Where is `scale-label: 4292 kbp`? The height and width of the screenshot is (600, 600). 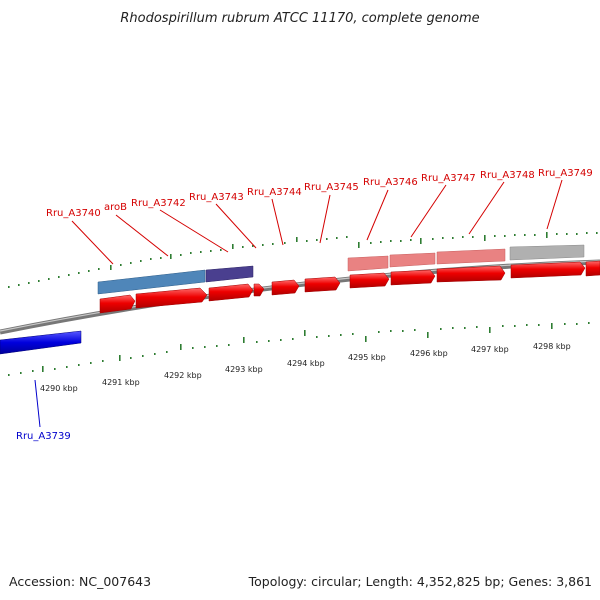
scale-label: 4292 kbp is located at coordinates (183, 375).